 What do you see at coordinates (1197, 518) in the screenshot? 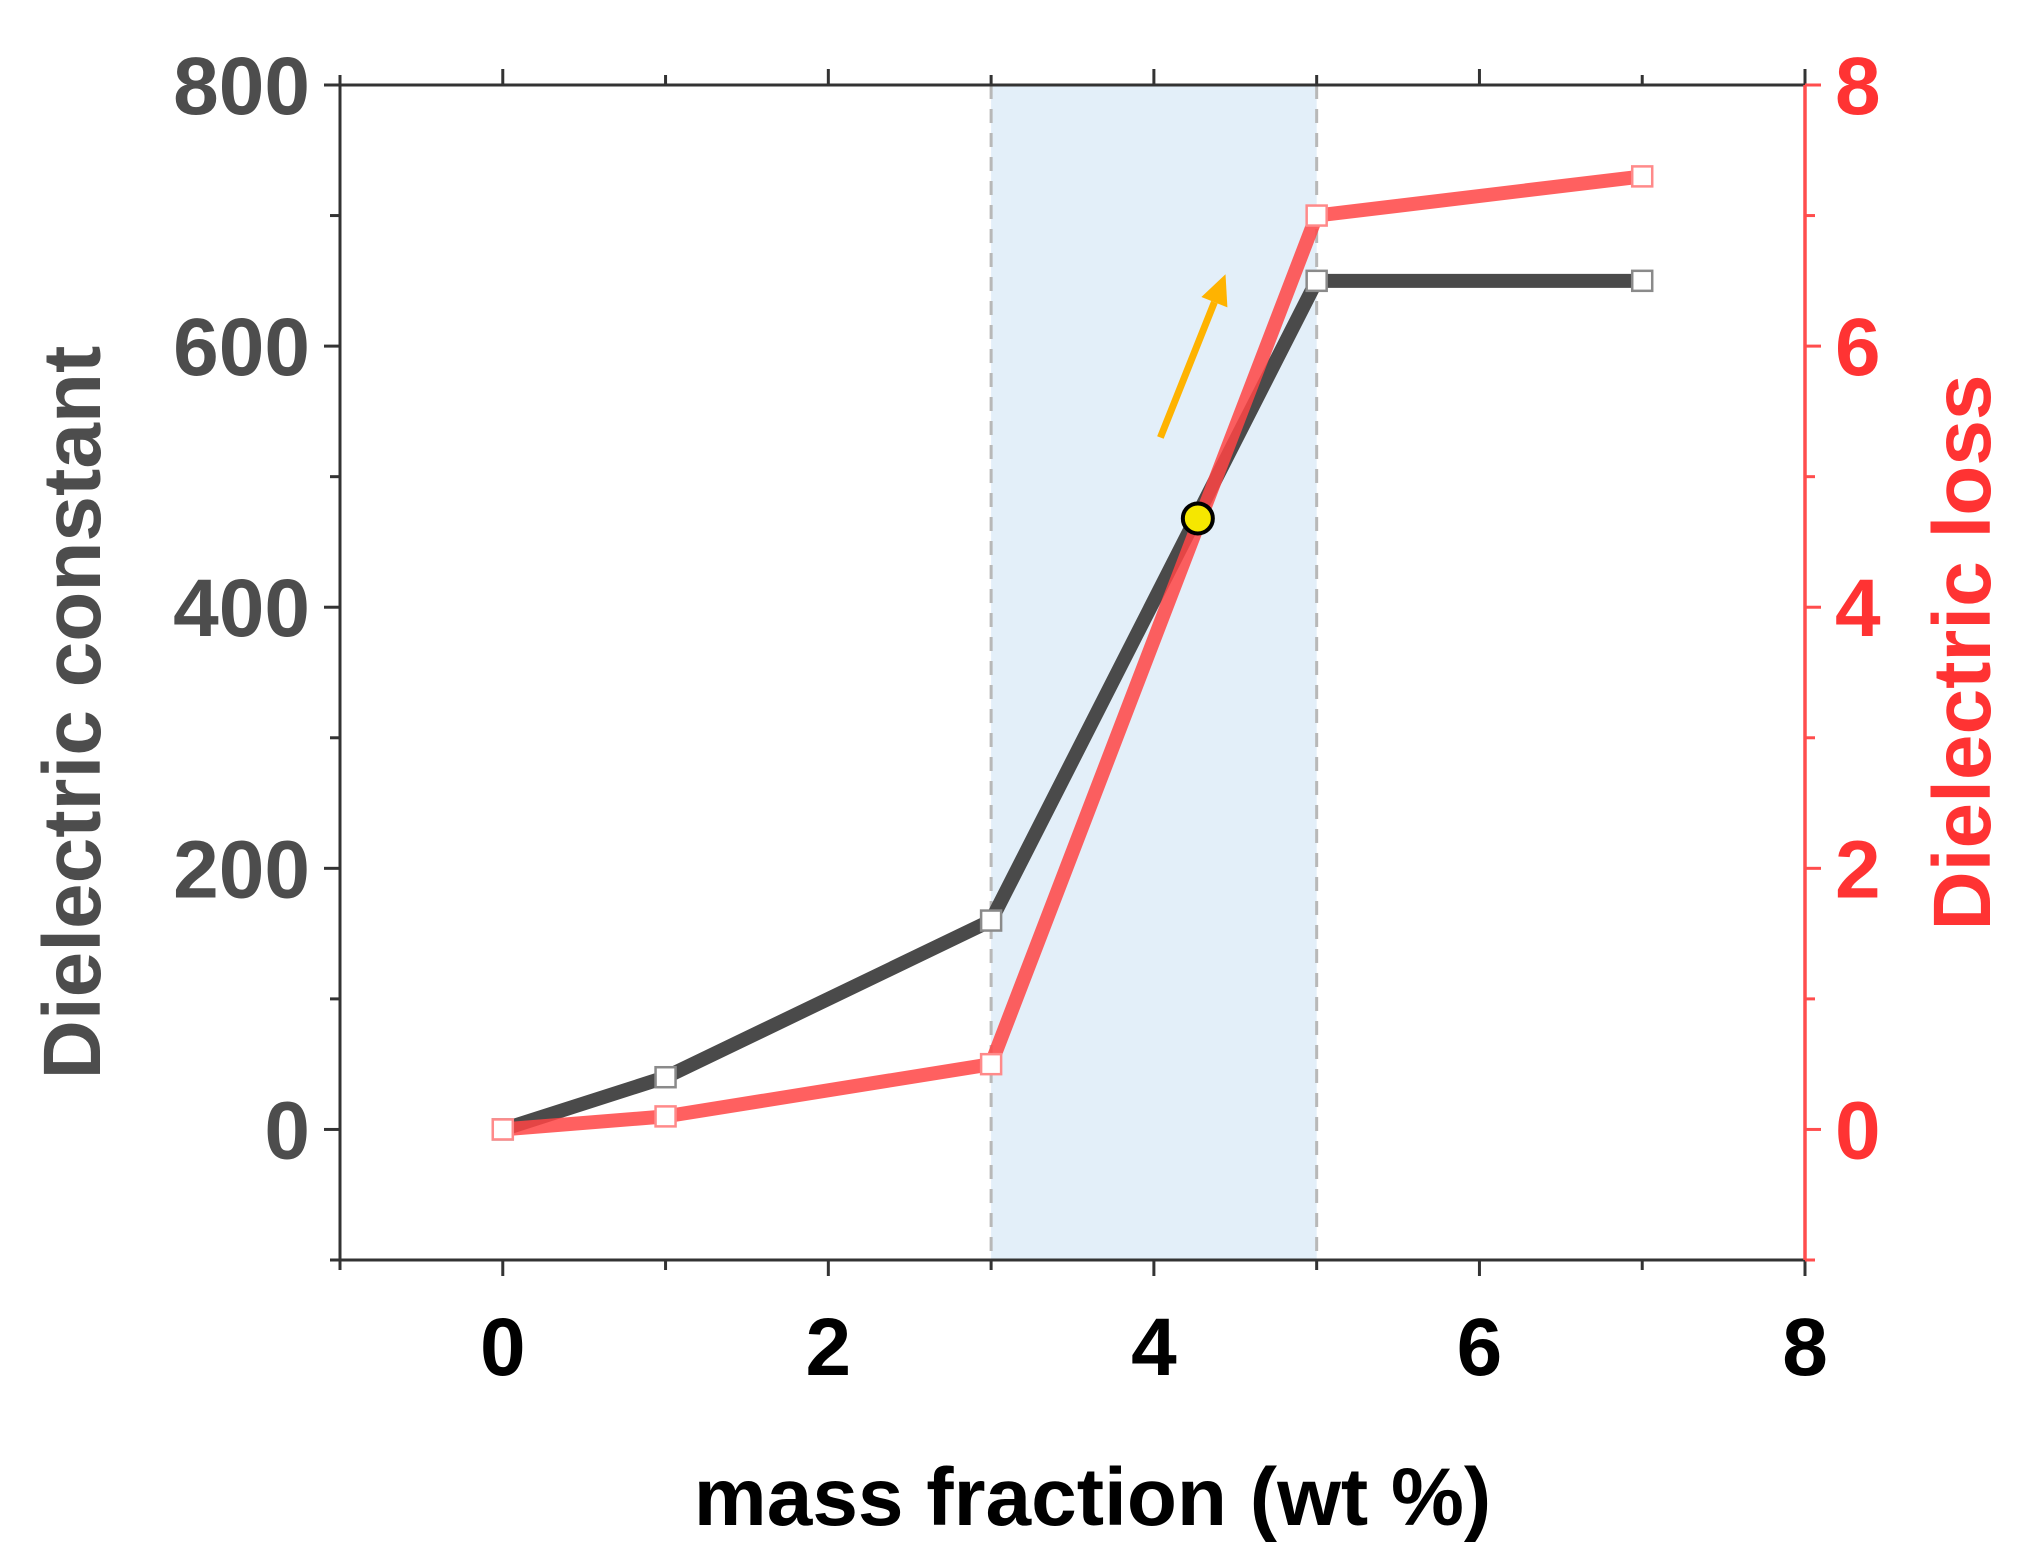
I see `intersection-marker` at bounding box center [1197, 518].